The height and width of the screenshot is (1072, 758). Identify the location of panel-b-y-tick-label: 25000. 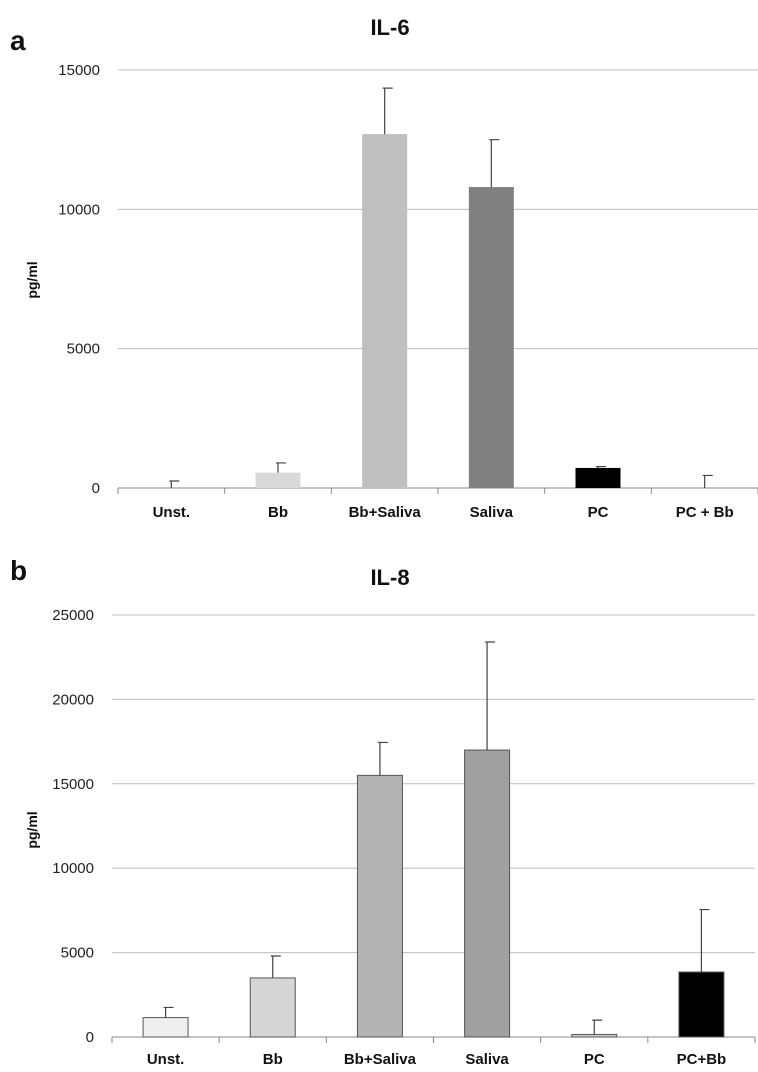
(73, 615).